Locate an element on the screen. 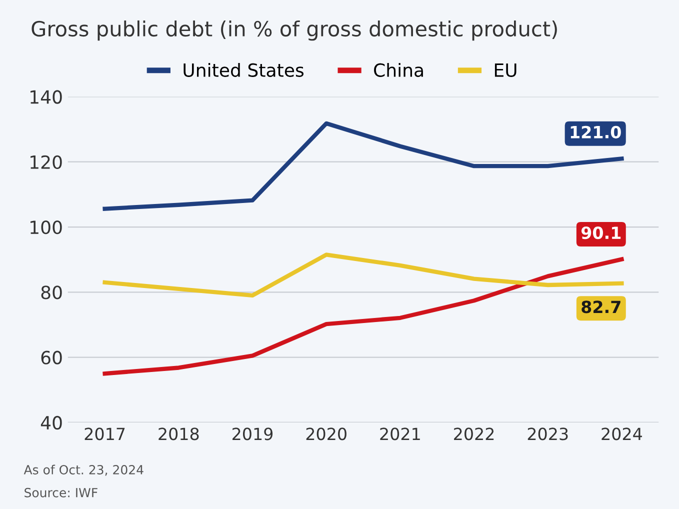 The width and height of the screenshot is (679, 509). data-label: 121.0 is located at coordinates (595, 132).